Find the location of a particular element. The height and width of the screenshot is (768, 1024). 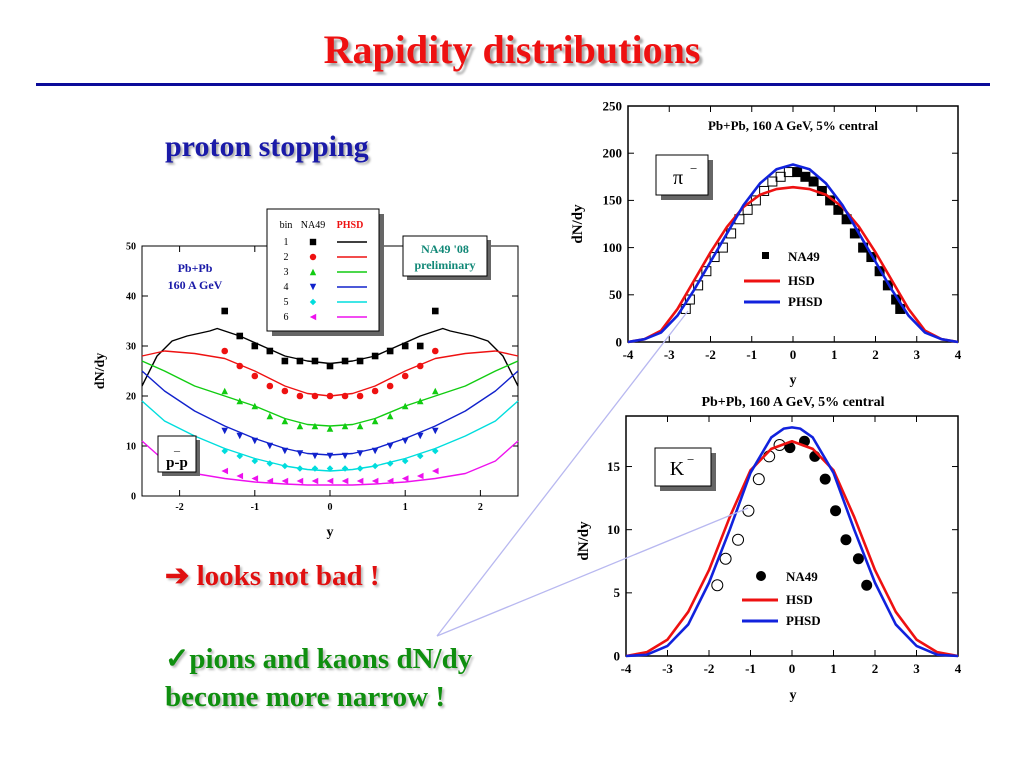

legend-bin-label: 4 is located at coordinates (286, 287).